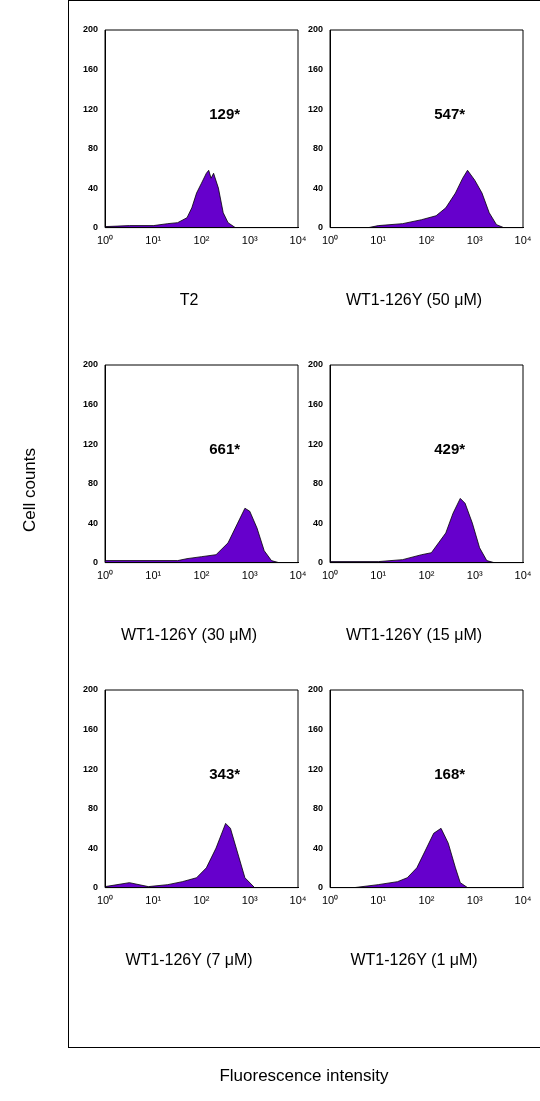  What do you see at coordinates (450, 113) in the screenshot?
I see `annotation: 547*` at bounding box center [450, 113].